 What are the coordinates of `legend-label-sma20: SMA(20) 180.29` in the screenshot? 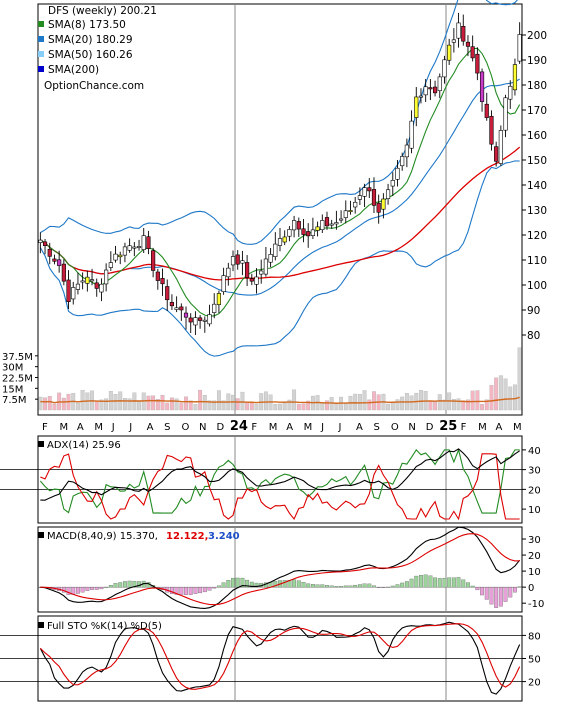 It's located at (90, 40).